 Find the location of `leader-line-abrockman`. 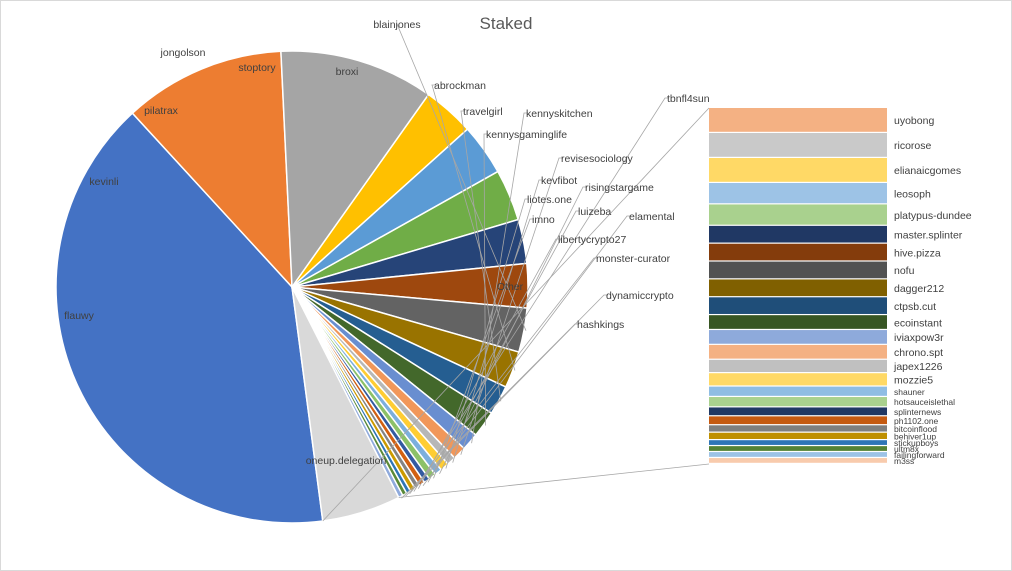

leader-line-abrockman is located at coordinates (473, 227).